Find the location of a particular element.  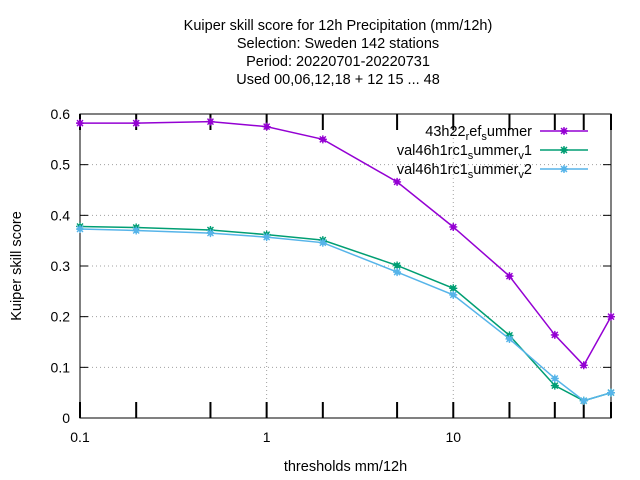

legend-item: val46h1rc1summerv1 is located at coordinates (492, 152).